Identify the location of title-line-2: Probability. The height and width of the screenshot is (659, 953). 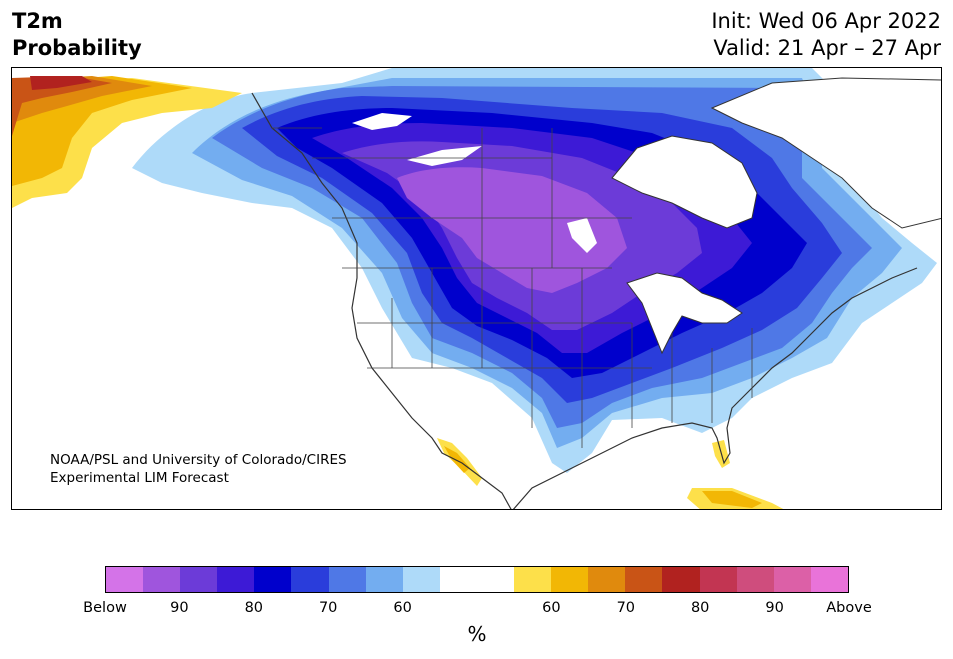
(77, 48).